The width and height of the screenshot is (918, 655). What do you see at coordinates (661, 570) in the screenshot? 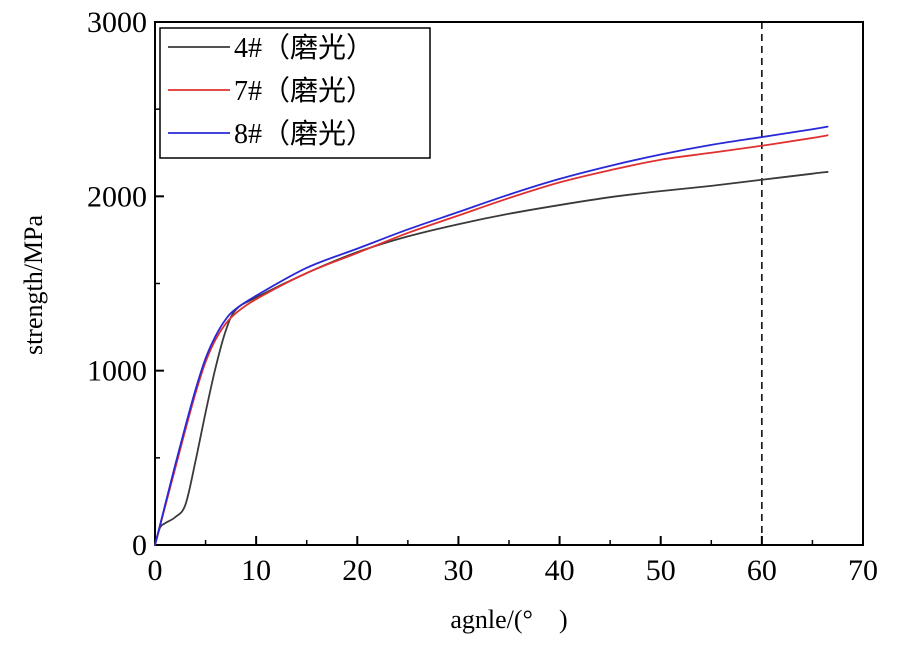
I see `x-tick-label: 50` at bounding box center [661, 570].